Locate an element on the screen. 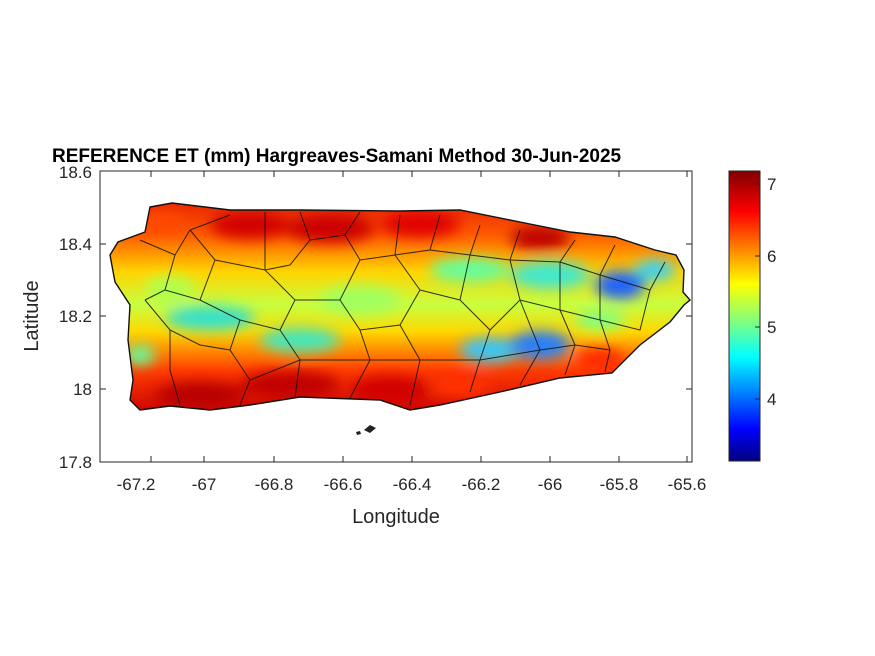 The height and width of the screenshot is (656, 875). y-tick-label: 18.4 is located at coordinates (75, 244).